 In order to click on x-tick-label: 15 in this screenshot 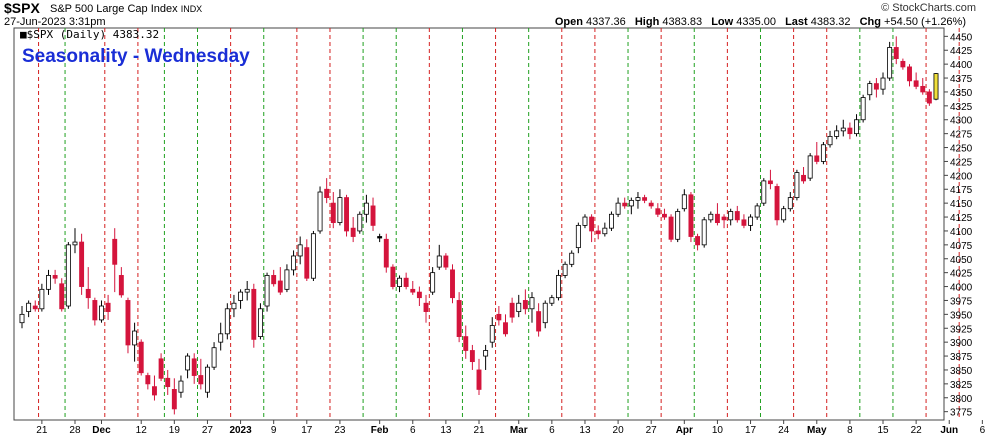, I will do `click(883, 430)`.